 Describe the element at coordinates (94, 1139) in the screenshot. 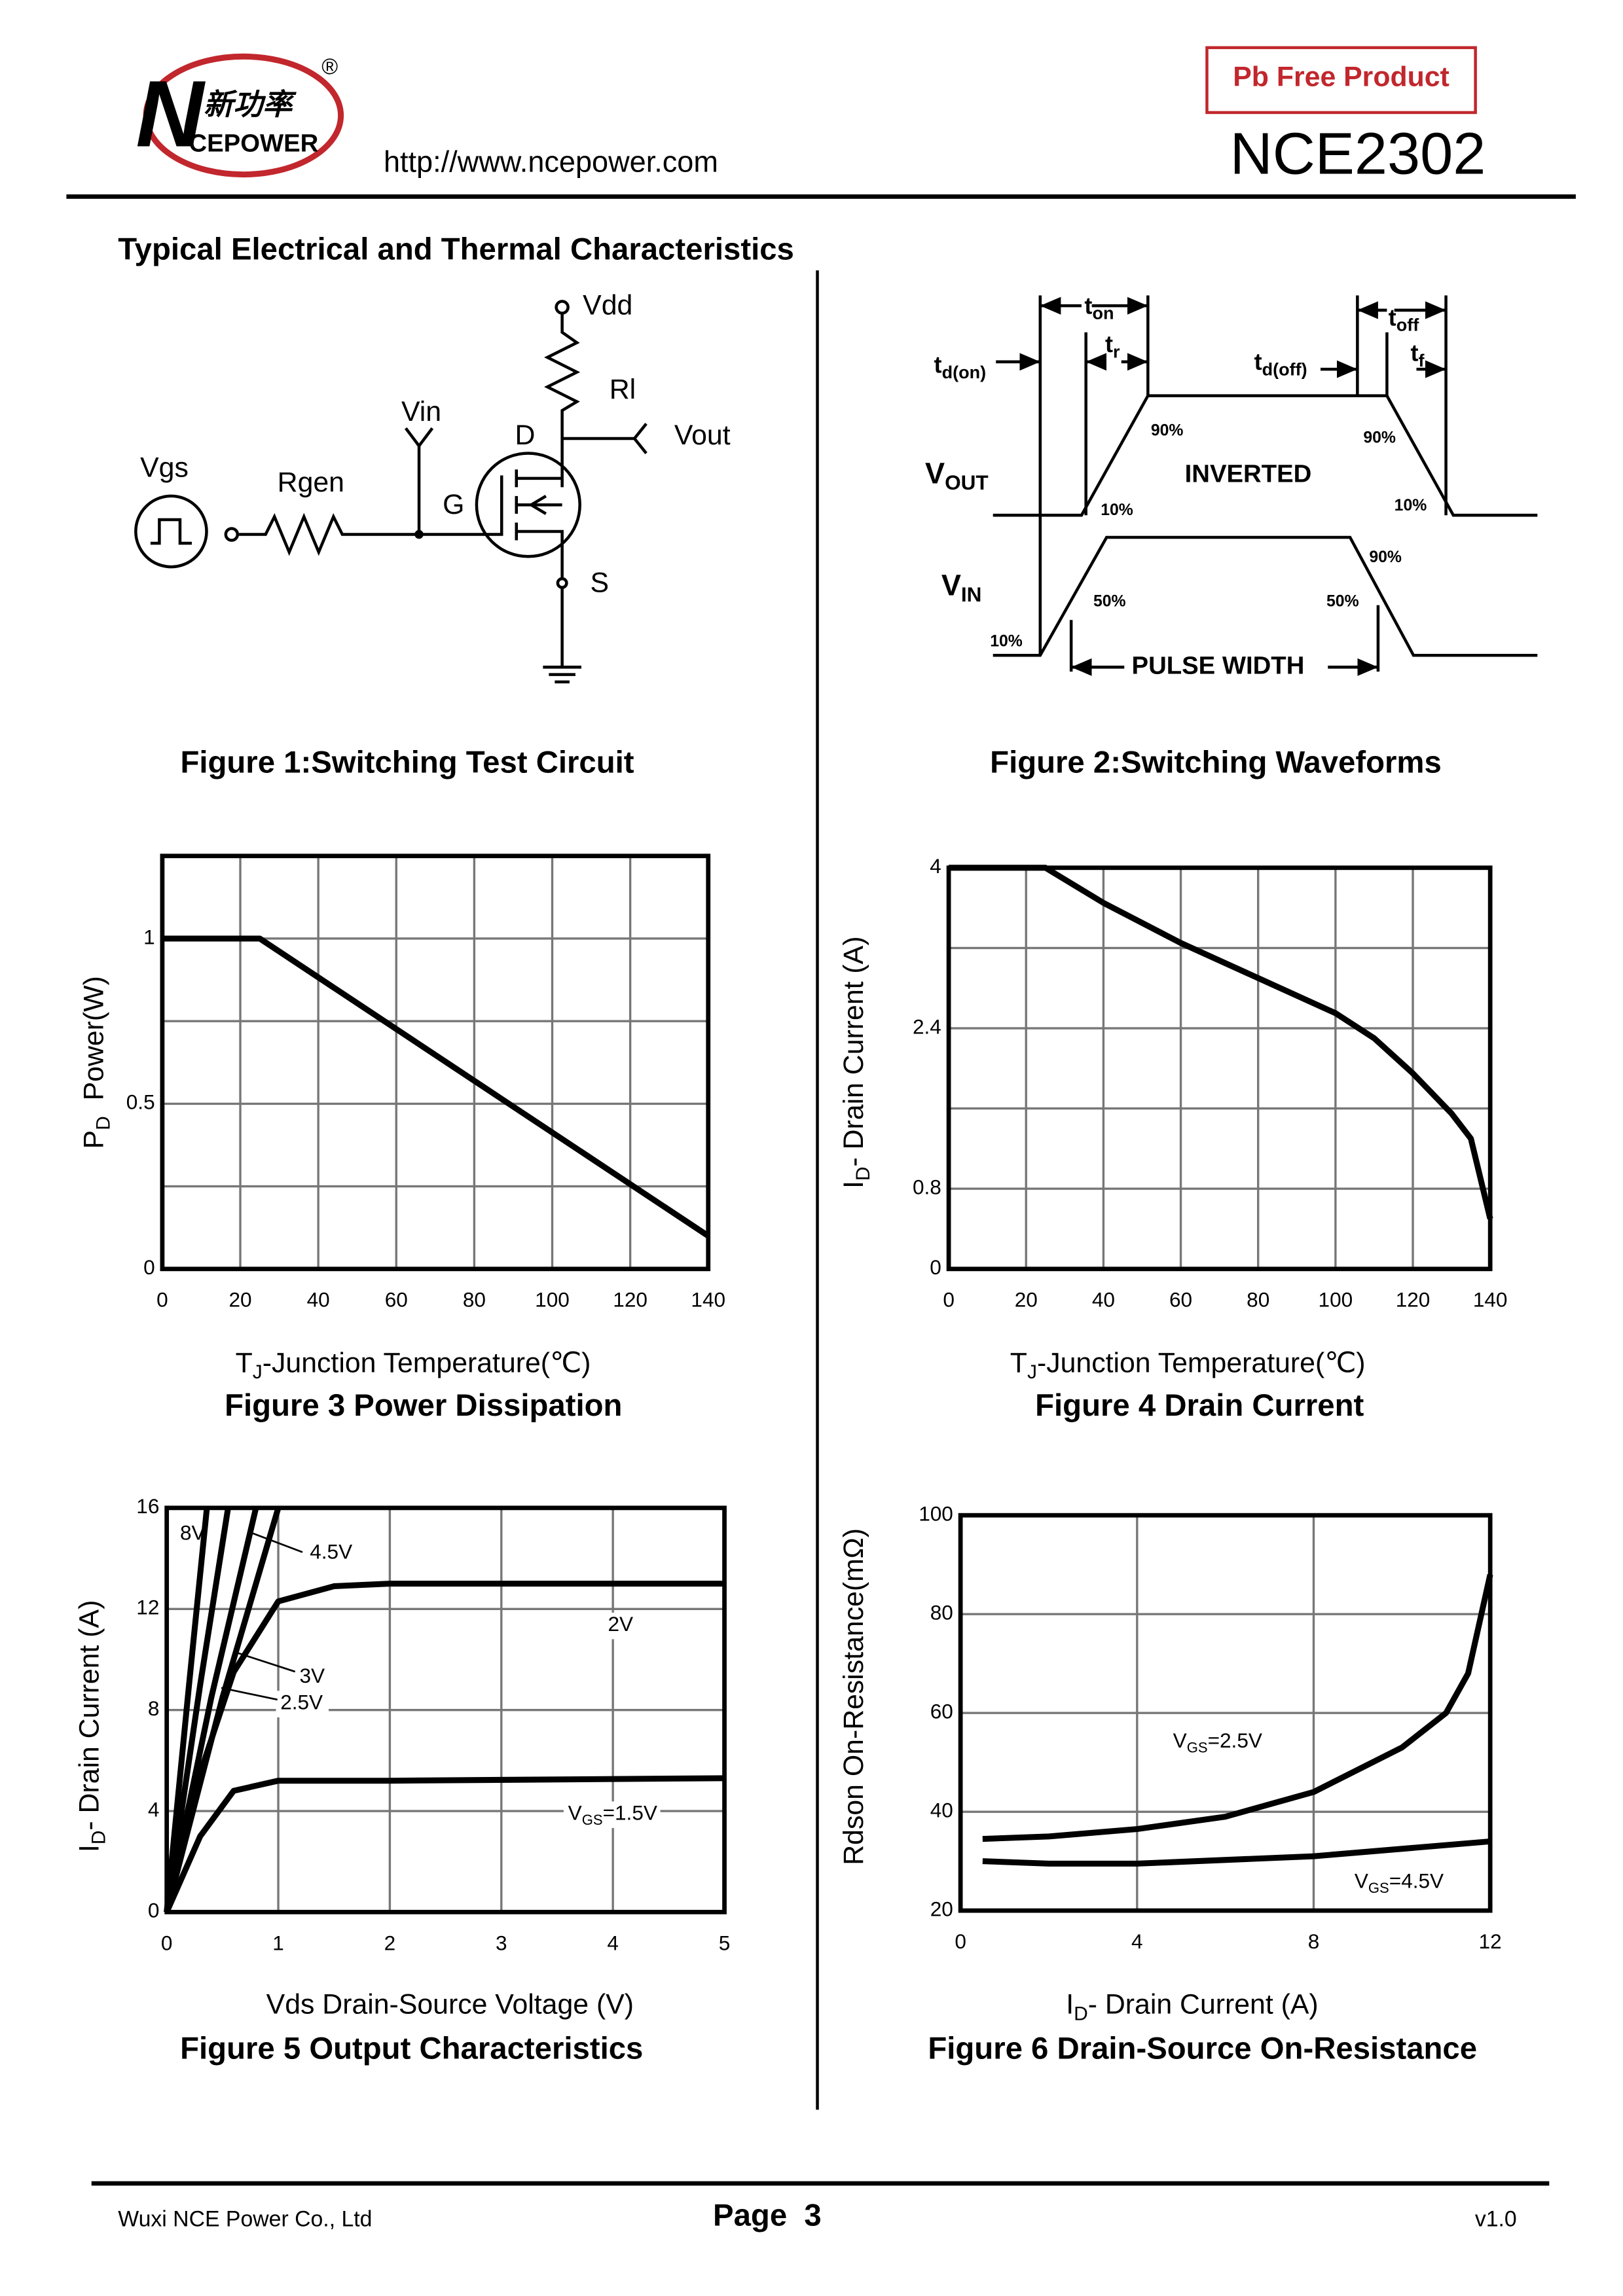

I see `text-part: P` at that location.